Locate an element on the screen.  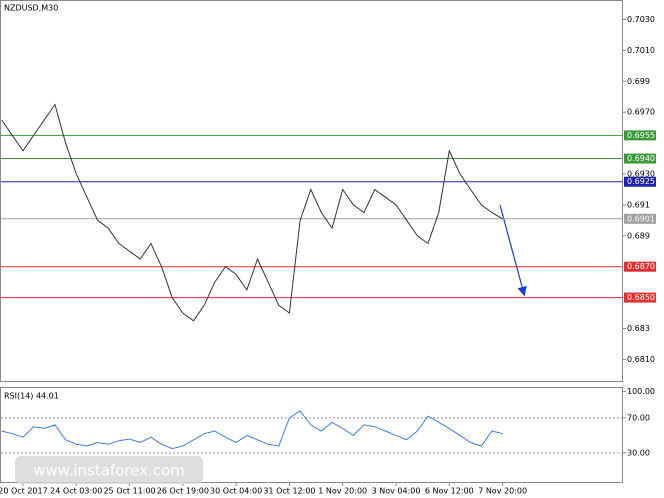
level-label: 0.6925 is located at coordinates (641, 181).